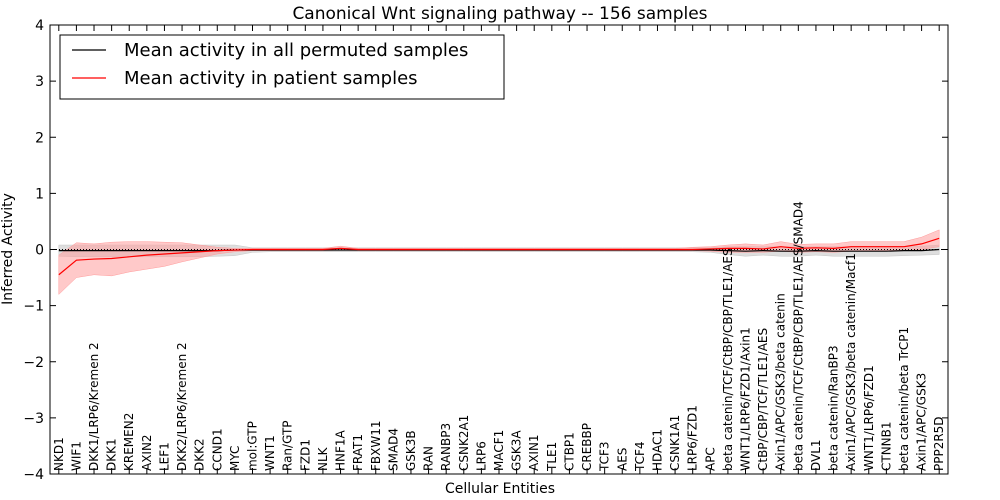  Describe the element at coordinates (358, 452) in the screenshot. I see `x-tick-label: FRAT1` at that location.